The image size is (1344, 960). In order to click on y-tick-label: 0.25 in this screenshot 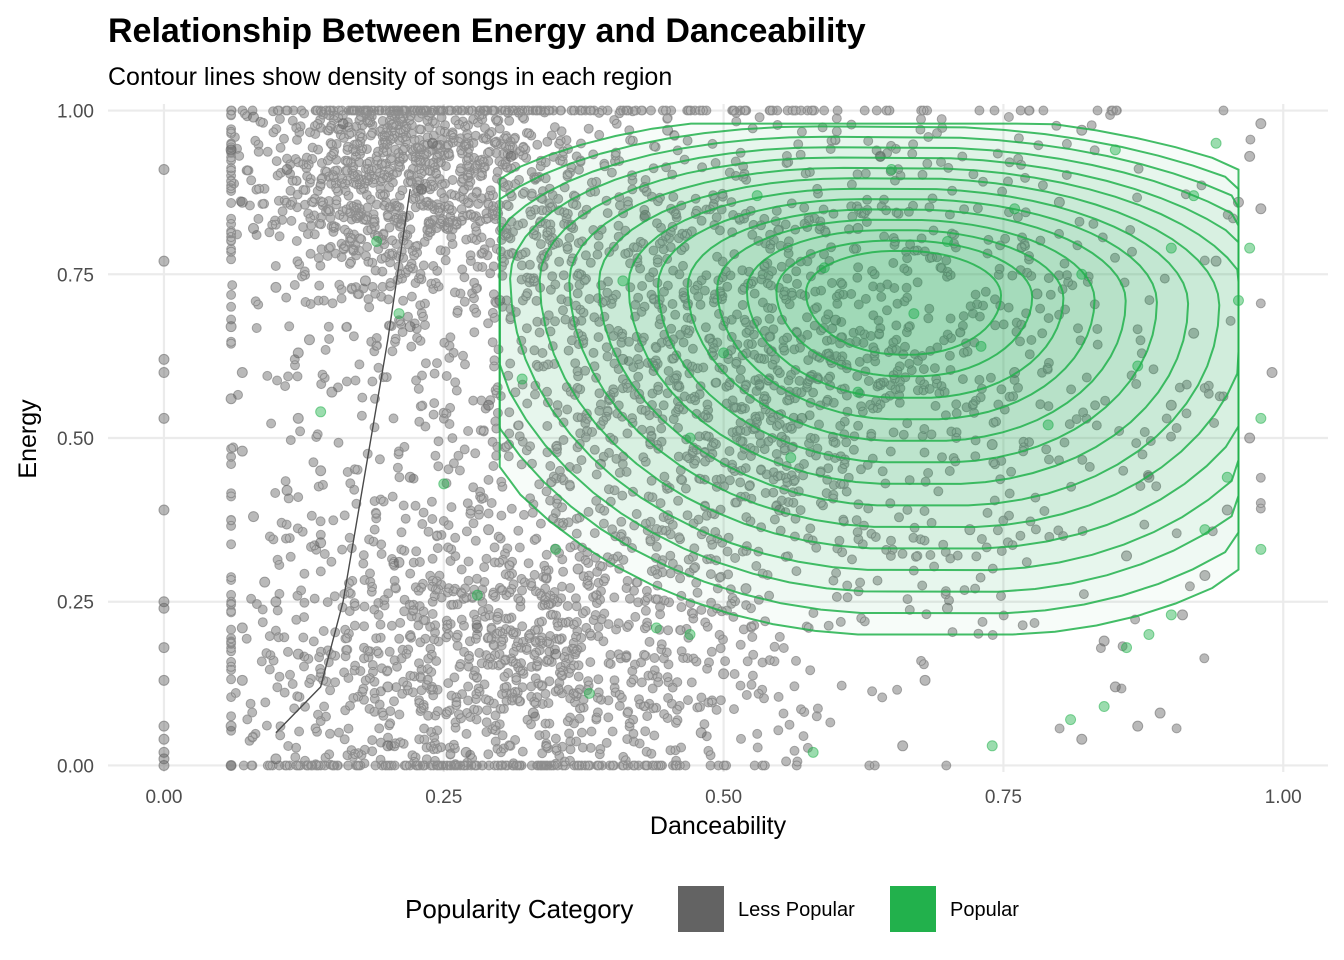, I will do `click(75, 603)`.